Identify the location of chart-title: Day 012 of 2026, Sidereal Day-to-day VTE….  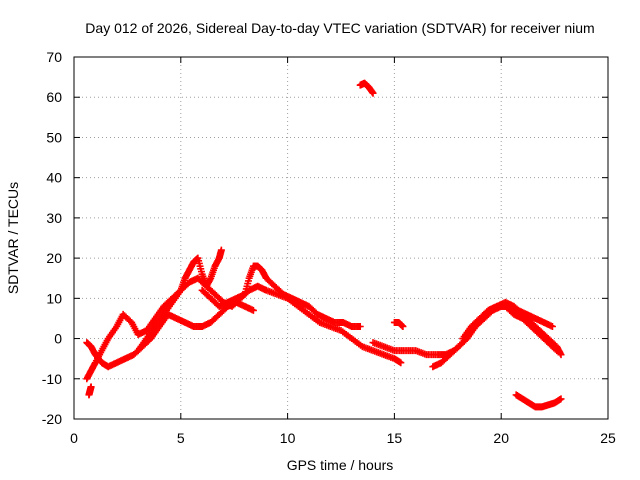
(339, 28).